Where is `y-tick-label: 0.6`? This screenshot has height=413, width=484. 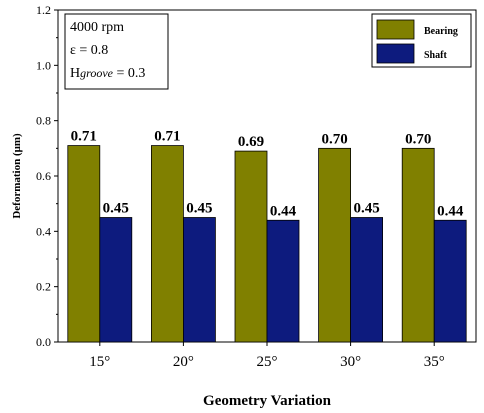
y-tick-label: 0.6 is located at coordinates (43, 176).